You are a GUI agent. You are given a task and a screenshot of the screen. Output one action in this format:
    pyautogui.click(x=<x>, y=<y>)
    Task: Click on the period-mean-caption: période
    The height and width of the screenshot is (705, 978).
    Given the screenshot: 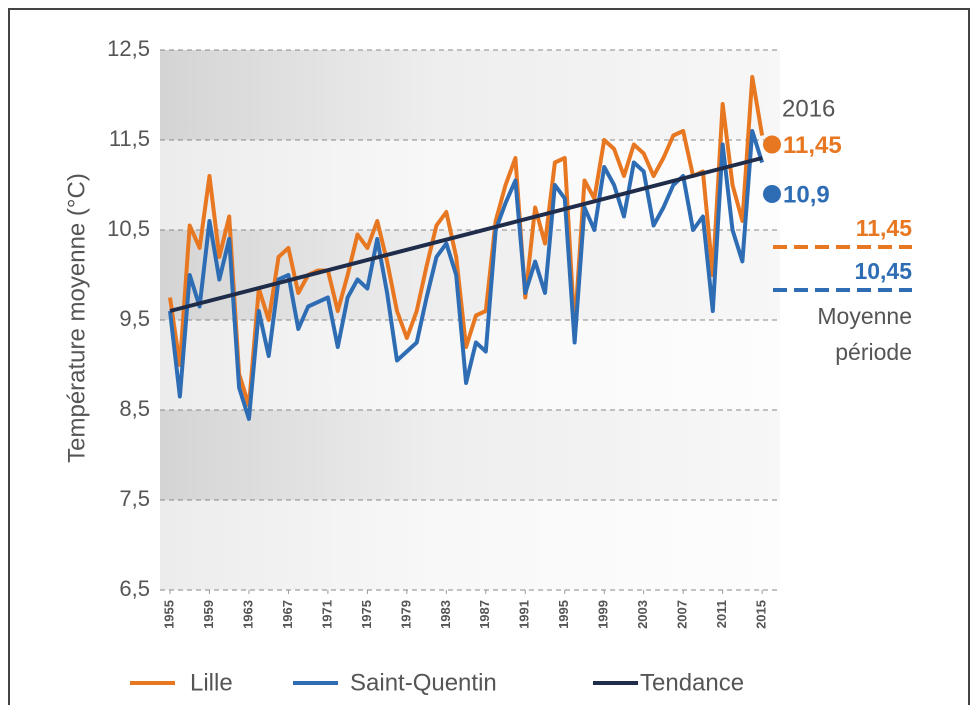 What is the action you would take?
    pyautogui.click(x=873, y=352)
    